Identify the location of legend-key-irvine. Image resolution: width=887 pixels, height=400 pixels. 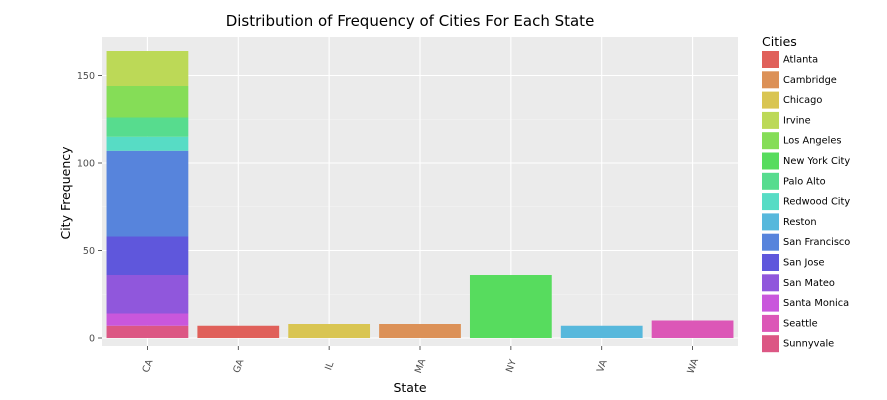
(770, 120).